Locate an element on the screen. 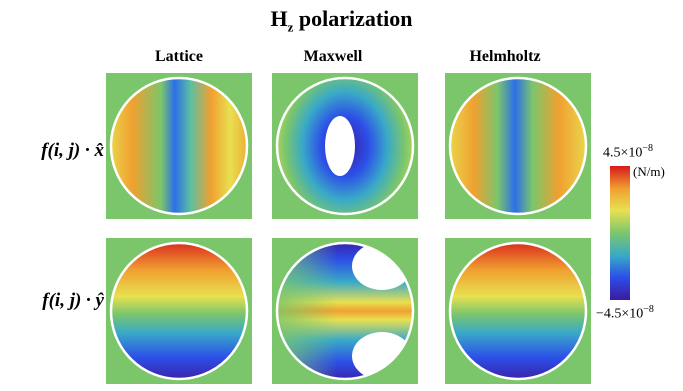  panel-lattice-y is located at coordinates (179, 311).